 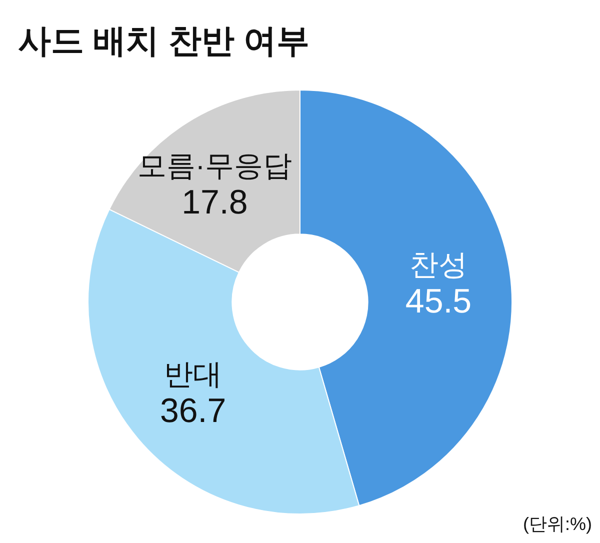 What do you see at coordinates (193, 411) in the screenshot?
I see `data-label: 36.7` at bounding box center [193, 411].